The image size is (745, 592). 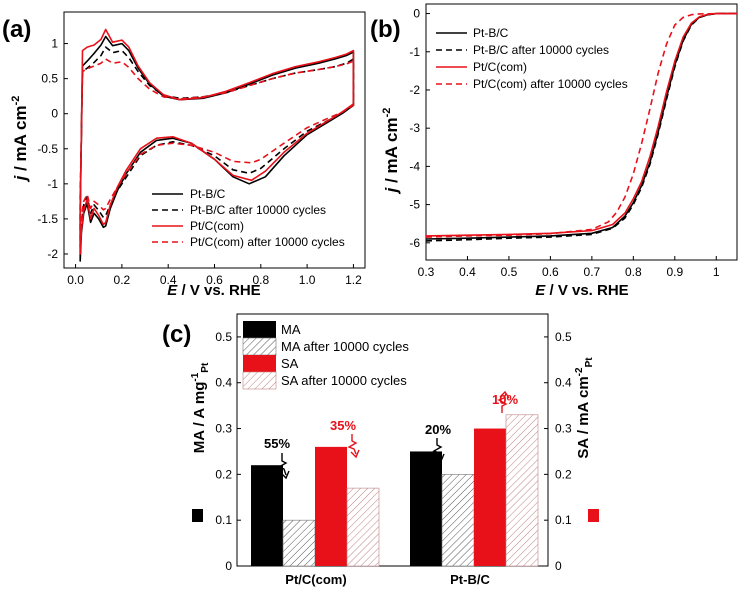 I want to click on panel-a-x-tick-label-2: 0.4, so click(x=168, y=280).